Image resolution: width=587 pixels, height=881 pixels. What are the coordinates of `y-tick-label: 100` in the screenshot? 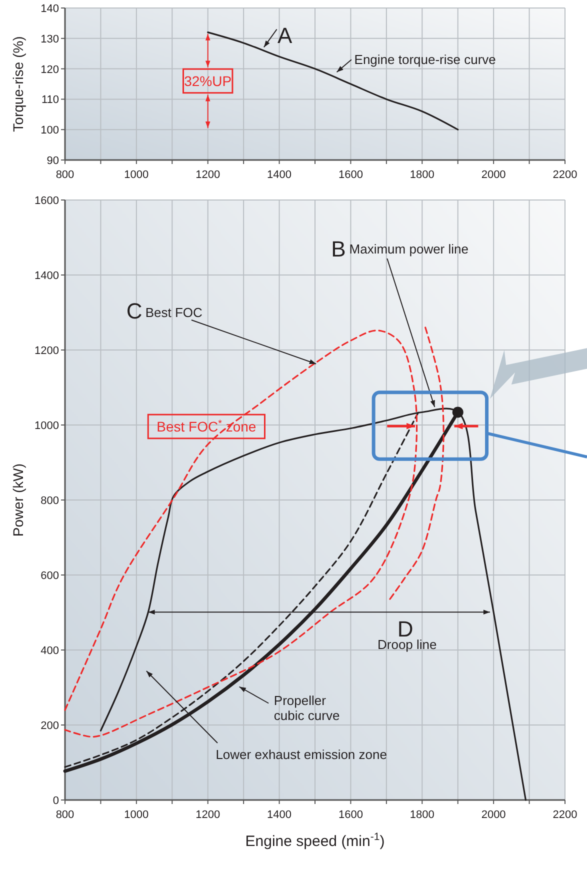 It's located at (49, 130).